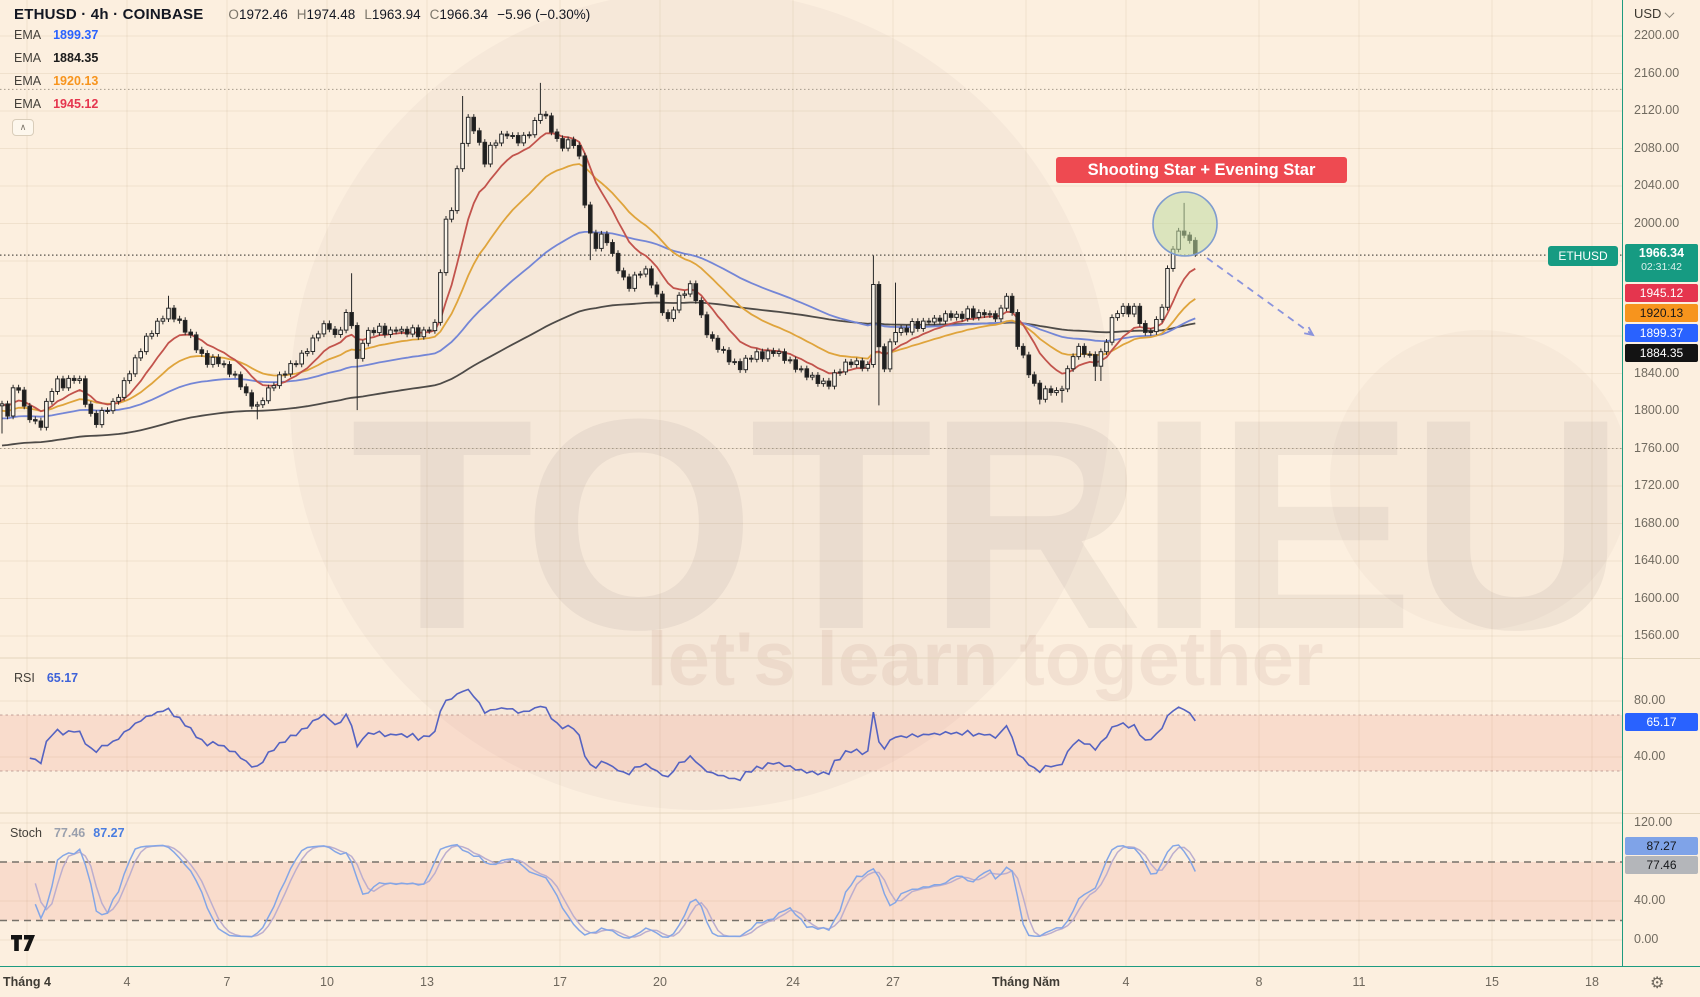  I want to click on rsi-value-badge: 65.17, so click(1661, 722).